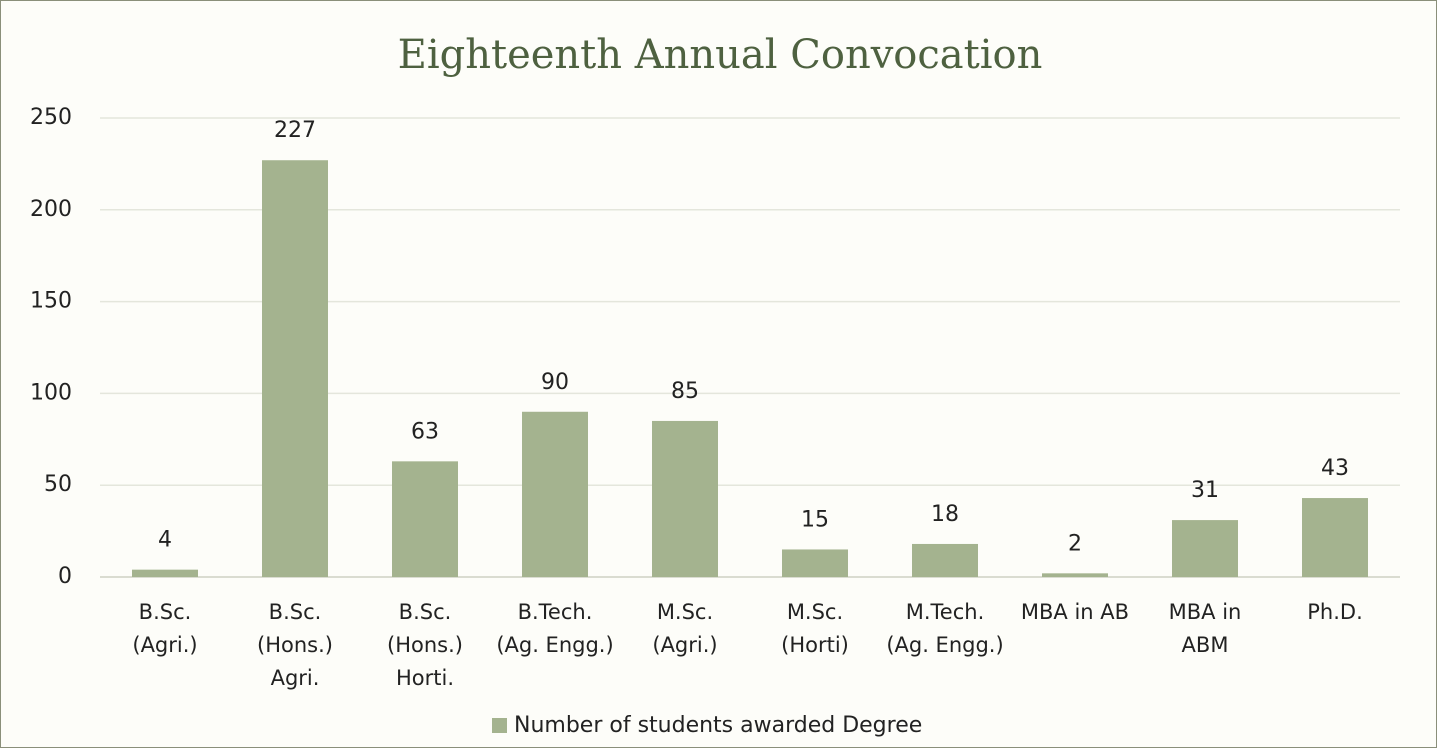 The width and height of the screenshot is (1437, 748). Describe the element at coordinates (425, 645) in the screenshot. I see `x-tick-label: B.Sc. (Hons.) Horti.` at that location.